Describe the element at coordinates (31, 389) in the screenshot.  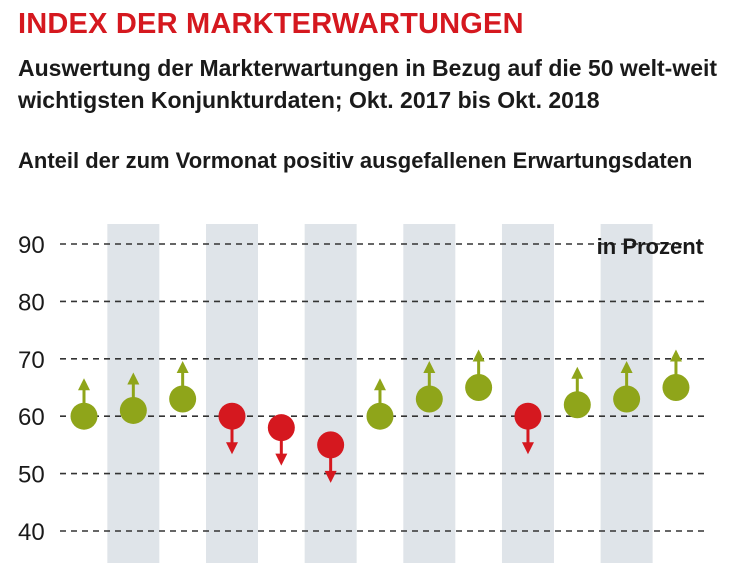
I see `tick-label-layer: 90 80 70 60 50 40` at that location.